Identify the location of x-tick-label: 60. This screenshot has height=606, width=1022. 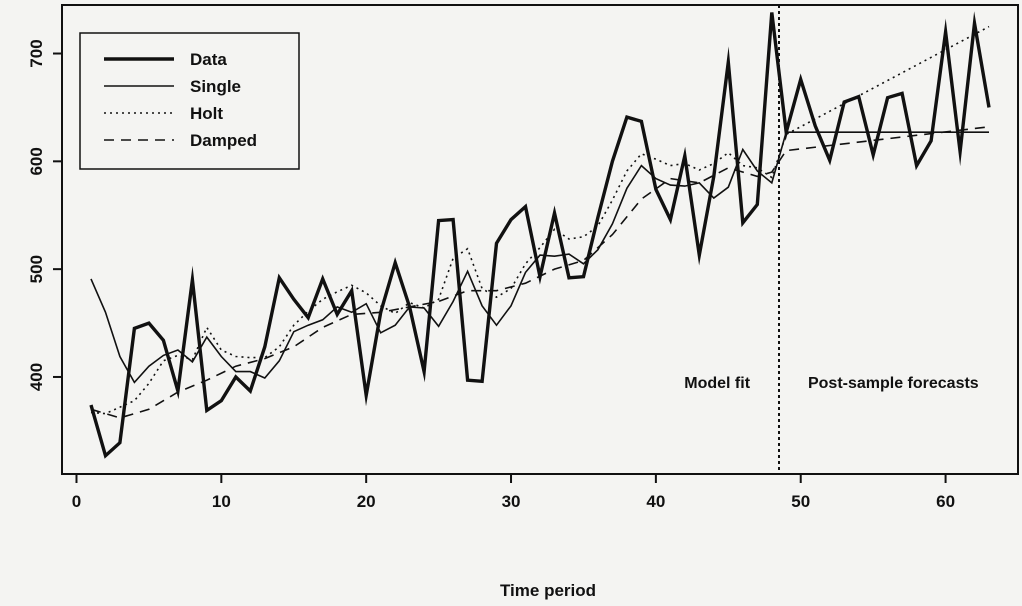
(945, 501).